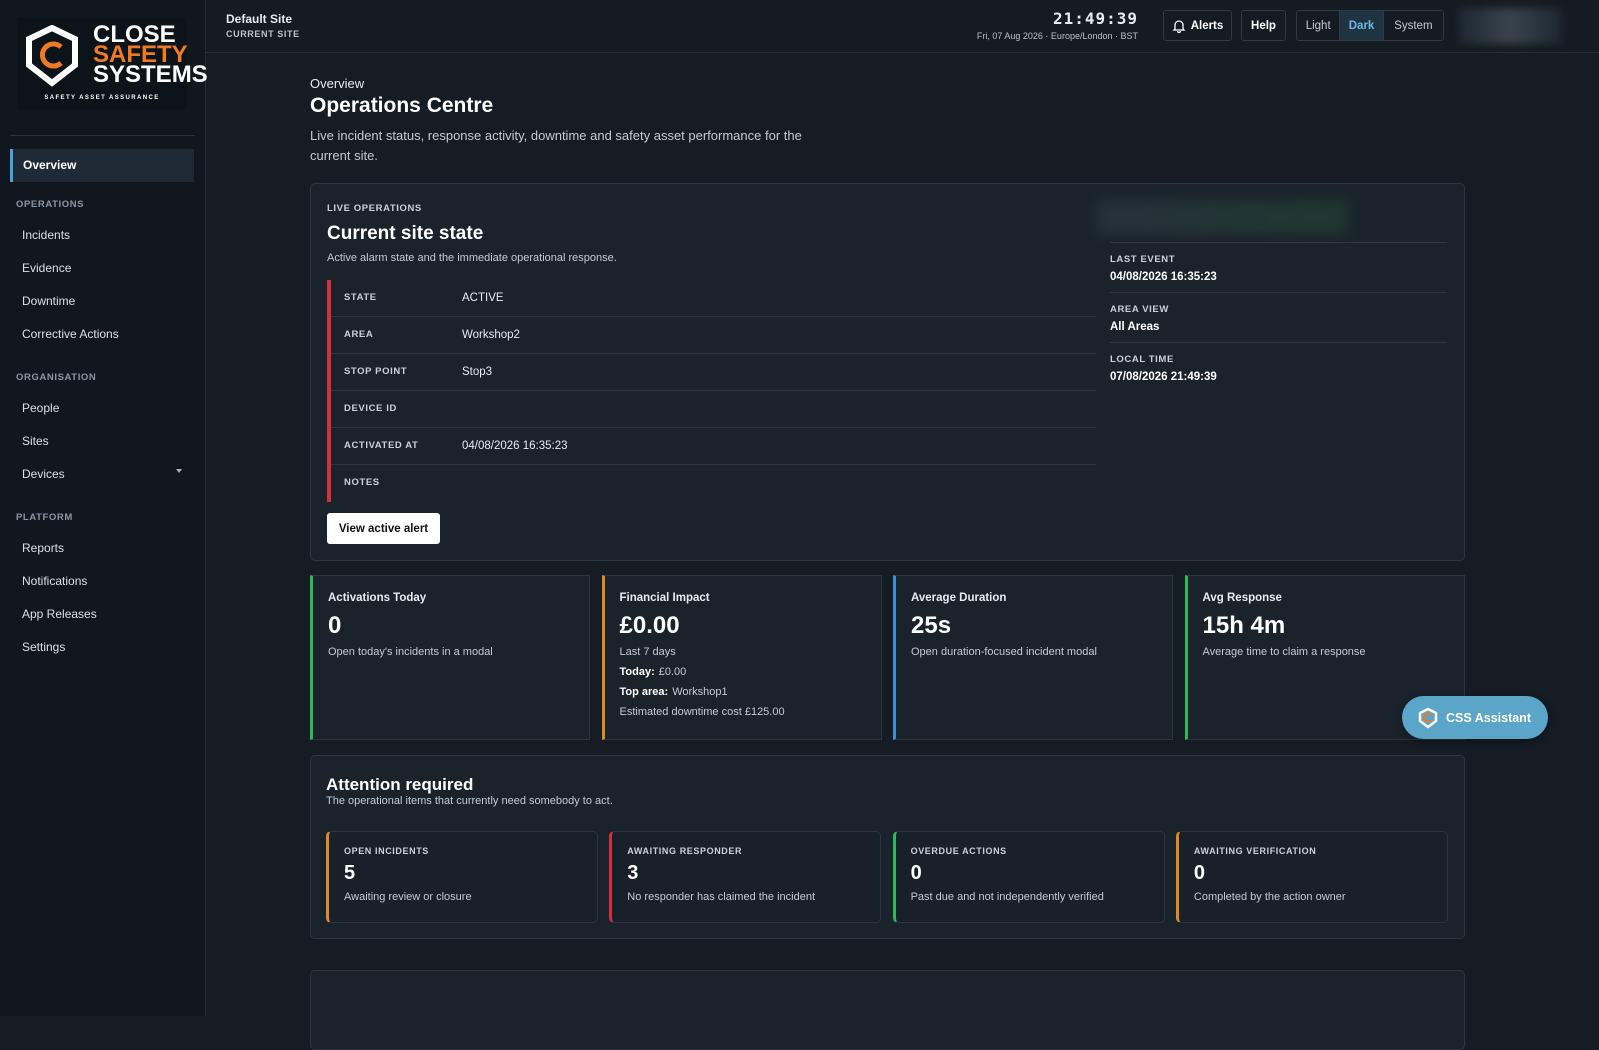  I want to click on logo-text: CLOSE SAFETY SYSTEMS, so click(150, 55).